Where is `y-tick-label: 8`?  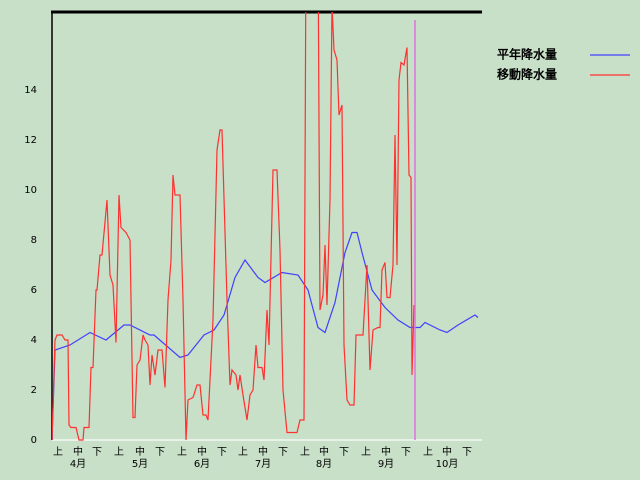
y-tick-label: 8 is located at coordinates (34, 240).